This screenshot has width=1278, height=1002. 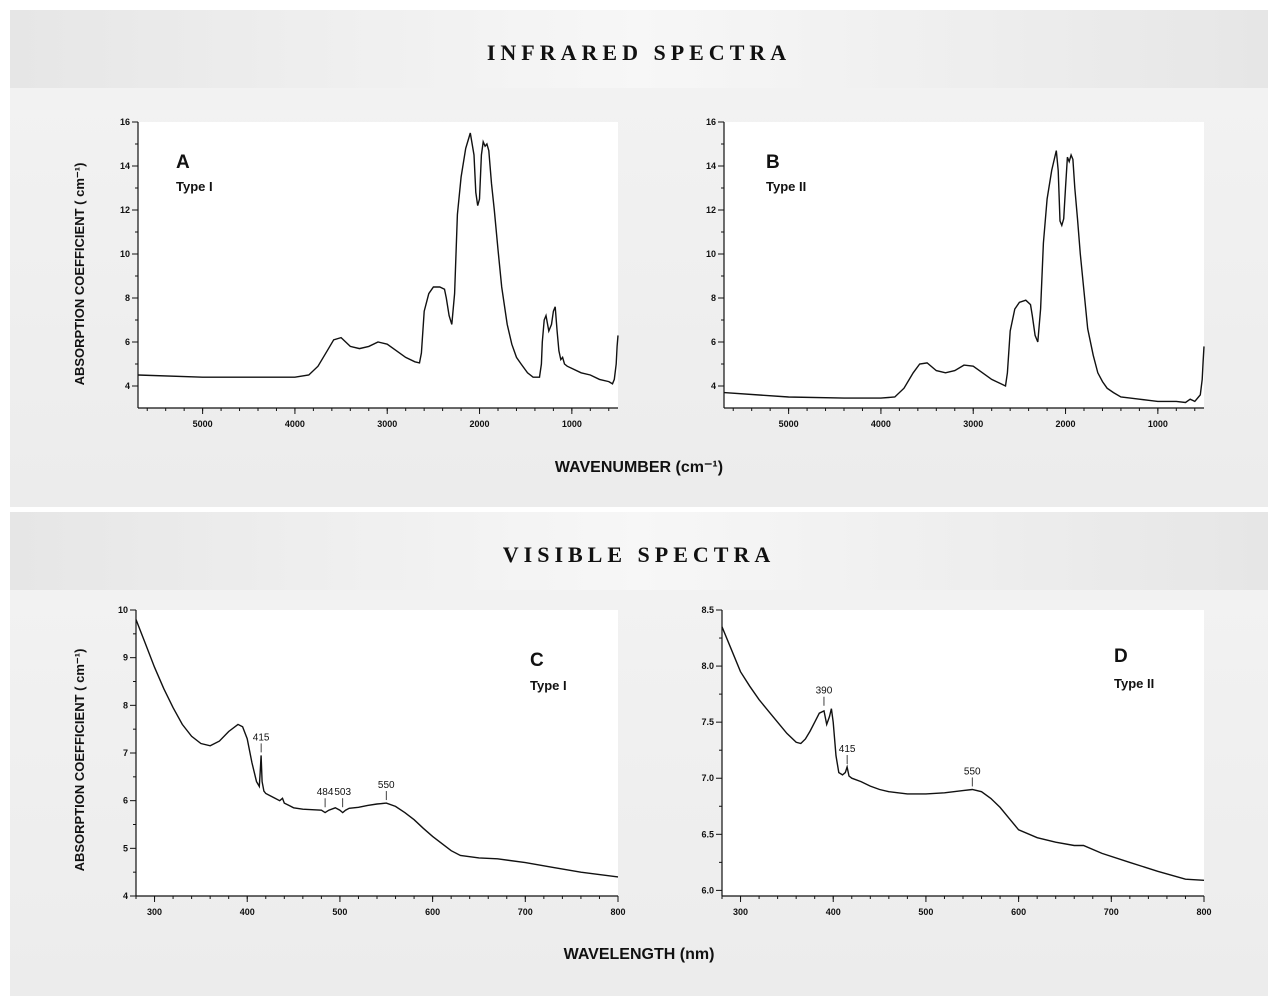 What do you see at coordinates (711, 122) in the screenshot?
I see `chart-b-y-tick-label: 16` at bounding box center [711, 122].